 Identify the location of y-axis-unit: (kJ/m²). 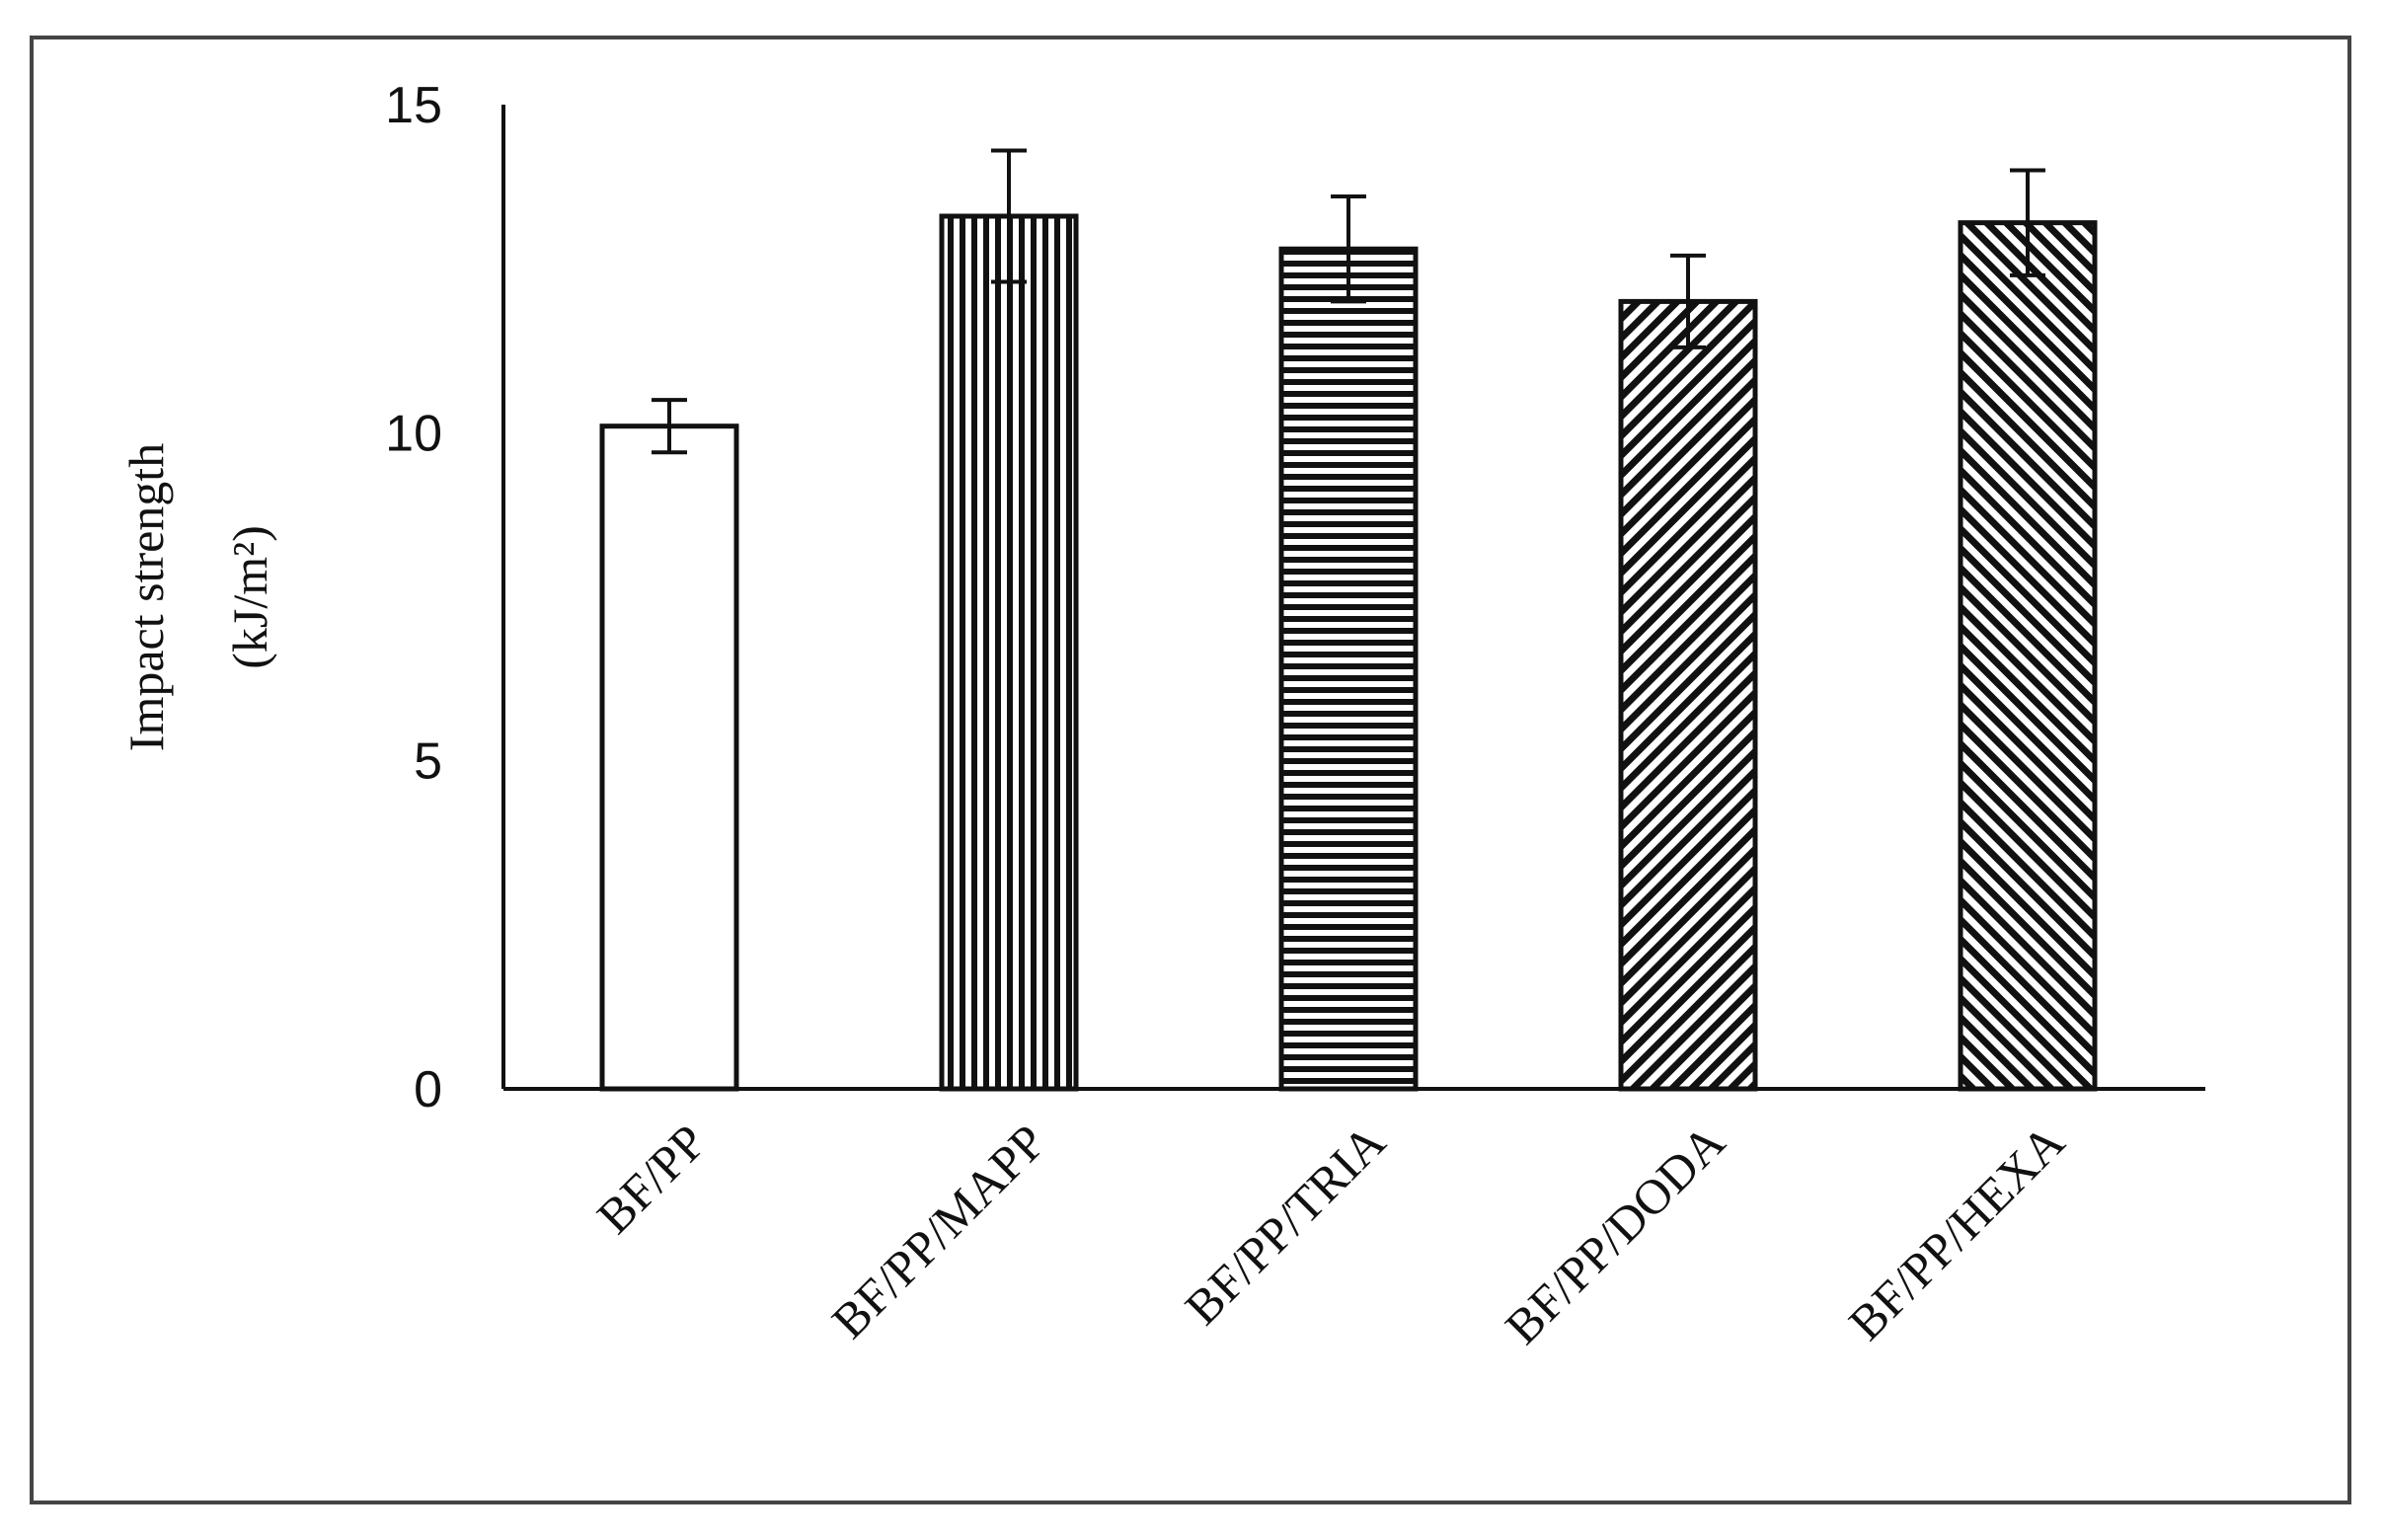
(249, 597).